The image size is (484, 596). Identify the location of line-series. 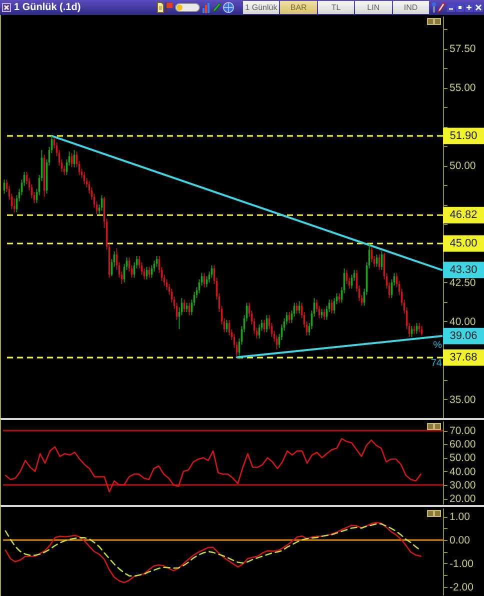
(213, 465).